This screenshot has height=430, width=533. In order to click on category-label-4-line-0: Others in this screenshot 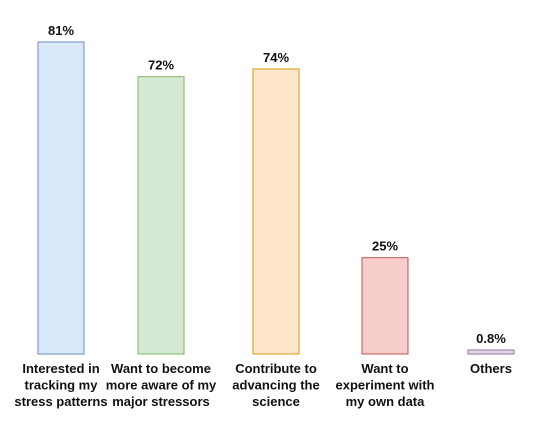, I will do `click(491, 368)`.